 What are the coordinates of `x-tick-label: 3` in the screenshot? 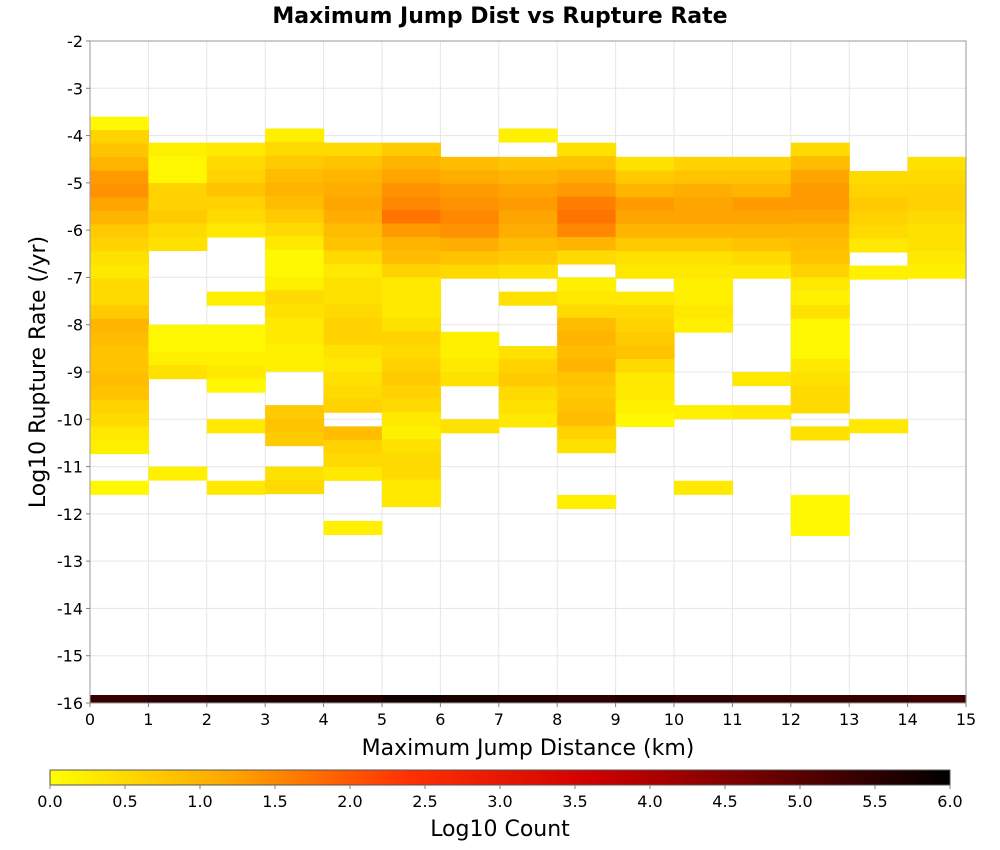 It's located at (265, 719).